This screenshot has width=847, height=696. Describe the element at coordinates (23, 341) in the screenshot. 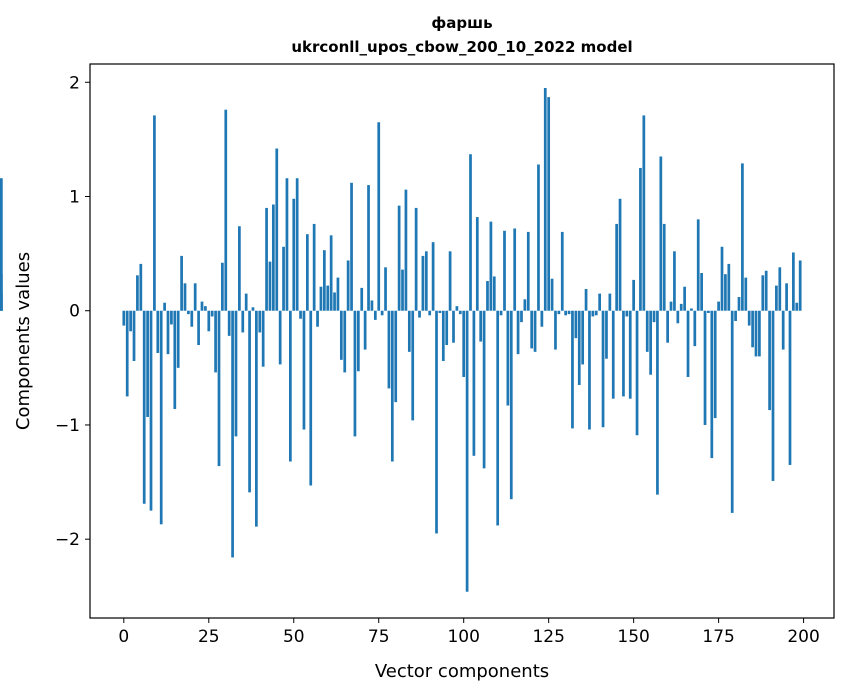

I see `y-axis-label: Components values` at that location.